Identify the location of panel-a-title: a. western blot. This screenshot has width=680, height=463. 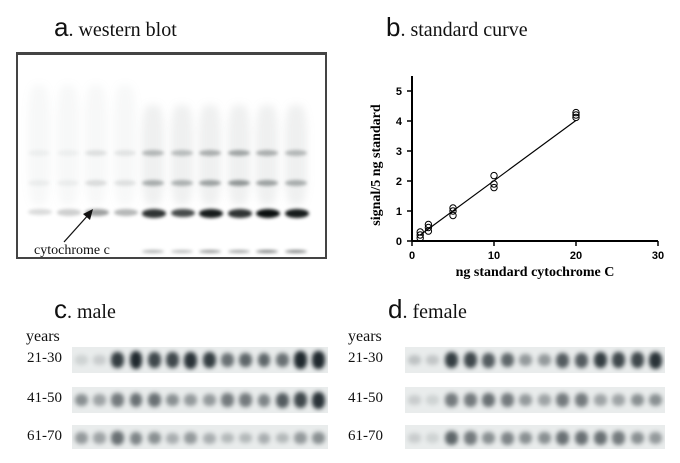
(115, 27).